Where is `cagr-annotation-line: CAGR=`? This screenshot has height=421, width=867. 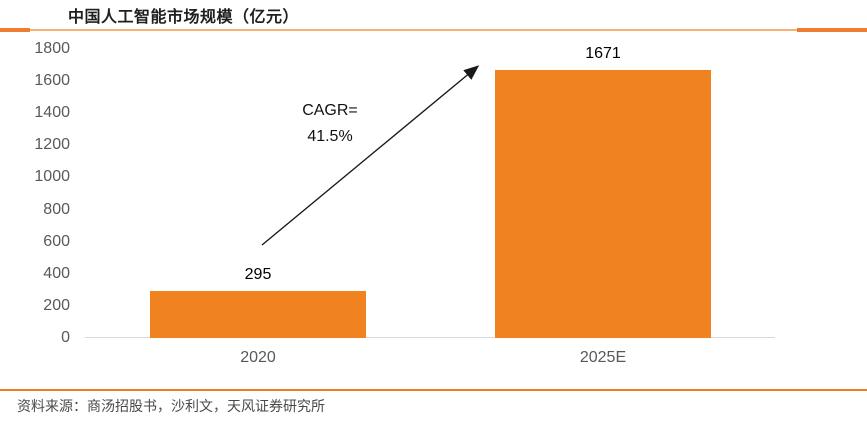 cagr-annotation-line: CAGR= is located at coordinates (330, 110).